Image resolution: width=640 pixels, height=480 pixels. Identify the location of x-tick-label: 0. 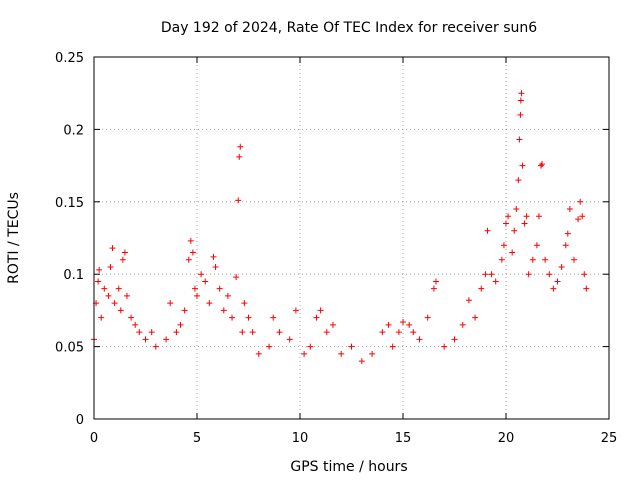
(94, 438).